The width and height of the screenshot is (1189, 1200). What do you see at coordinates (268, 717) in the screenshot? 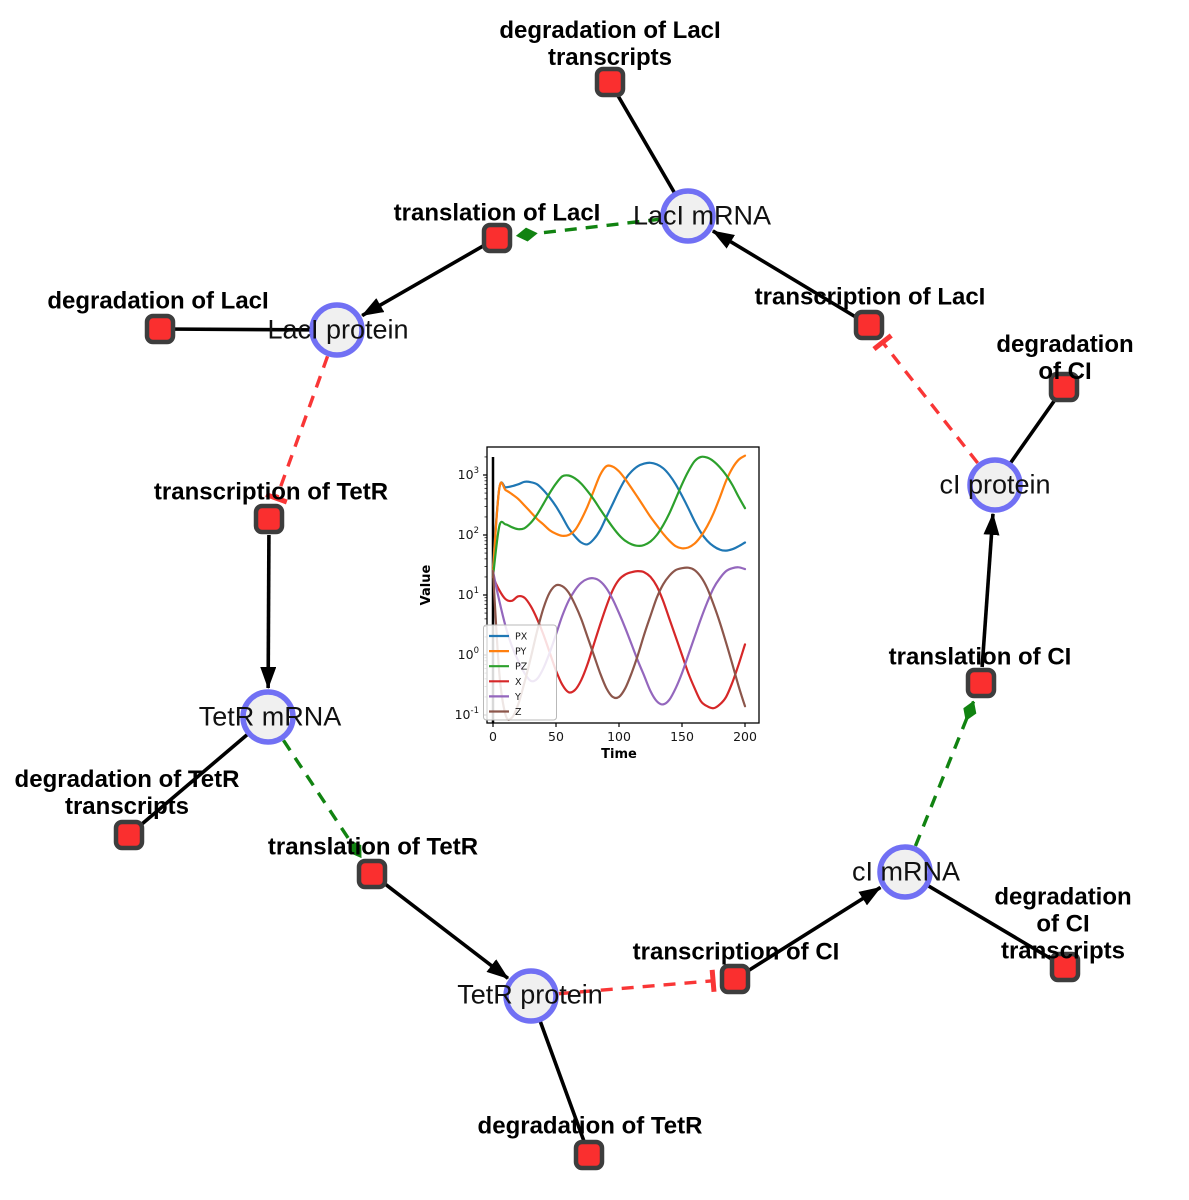
I see `species-node-tetr_mrna` at bounding box center [268, 717].